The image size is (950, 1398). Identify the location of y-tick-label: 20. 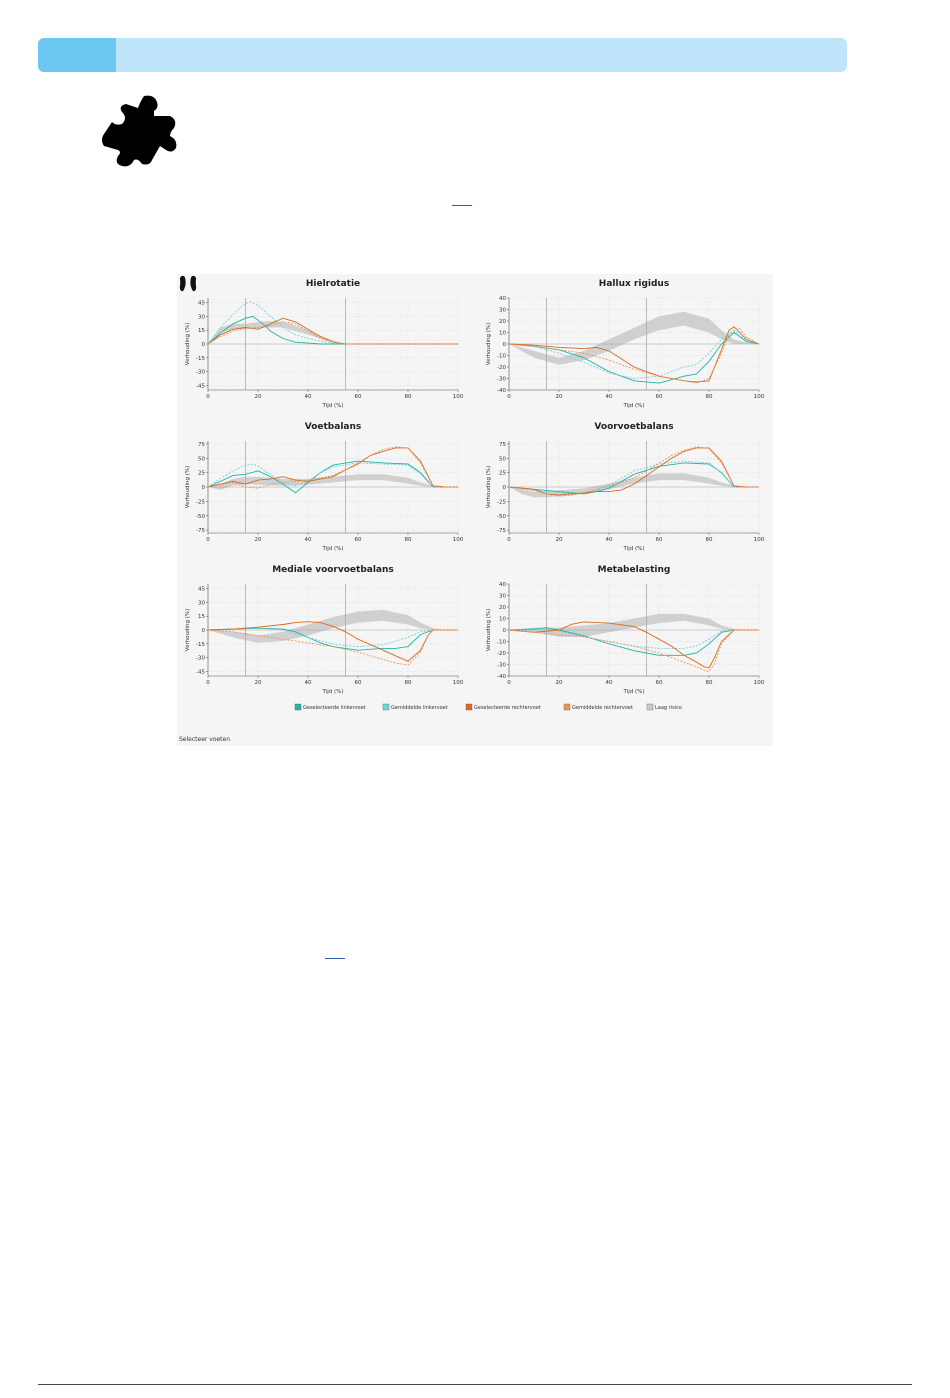
(502, 322).